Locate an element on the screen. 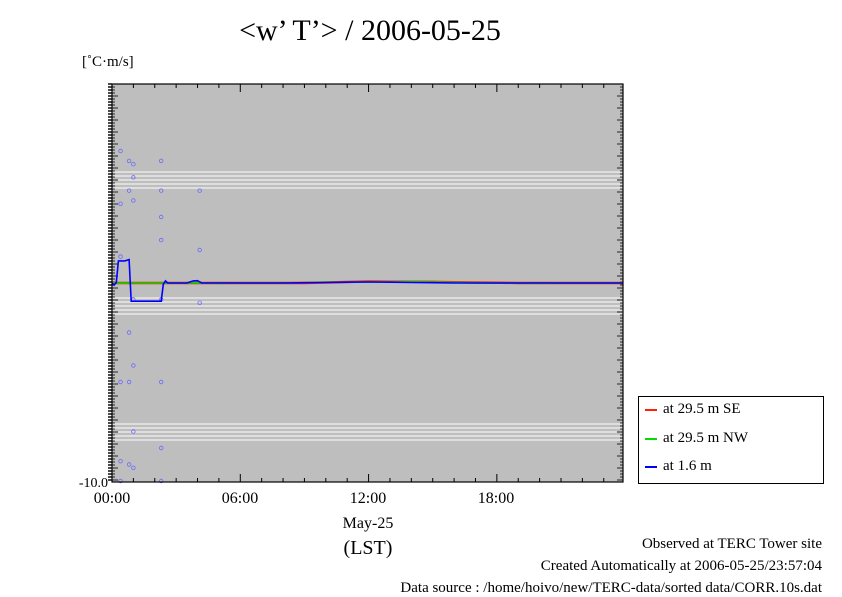  x-axis-date-label: May-25 is located at coordinates (368, 523).